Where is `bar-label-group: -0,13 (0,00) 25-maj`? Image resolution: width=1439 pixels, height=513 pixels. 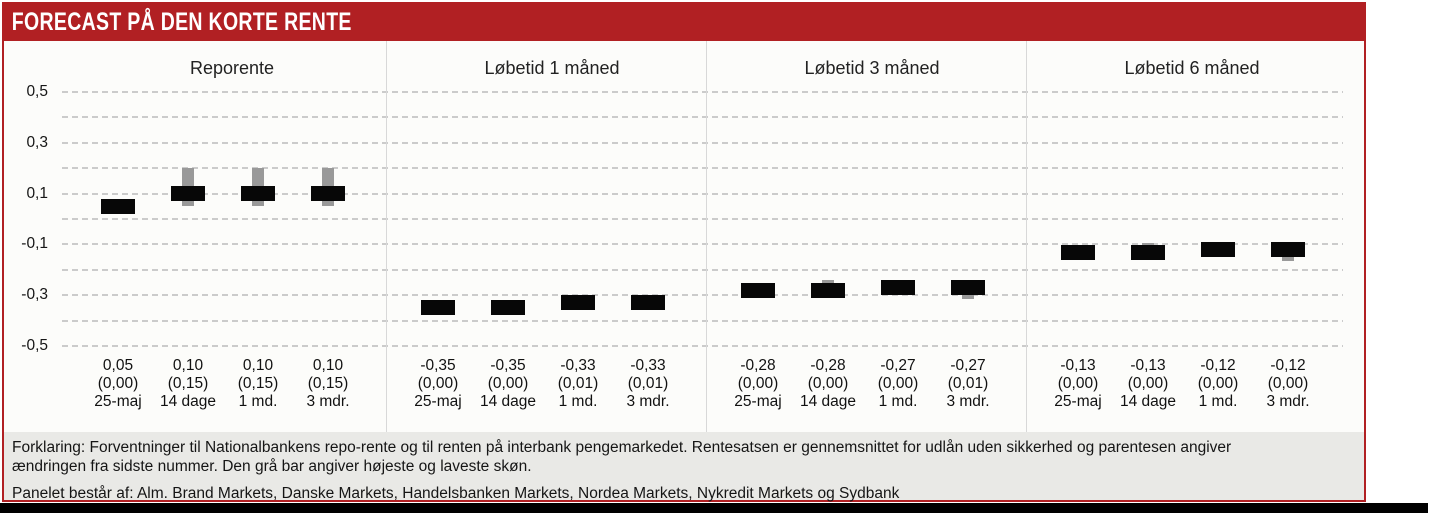
bar-label-group: -0,13 (0,00) 25-maj is located at coordinates (1077, 384).